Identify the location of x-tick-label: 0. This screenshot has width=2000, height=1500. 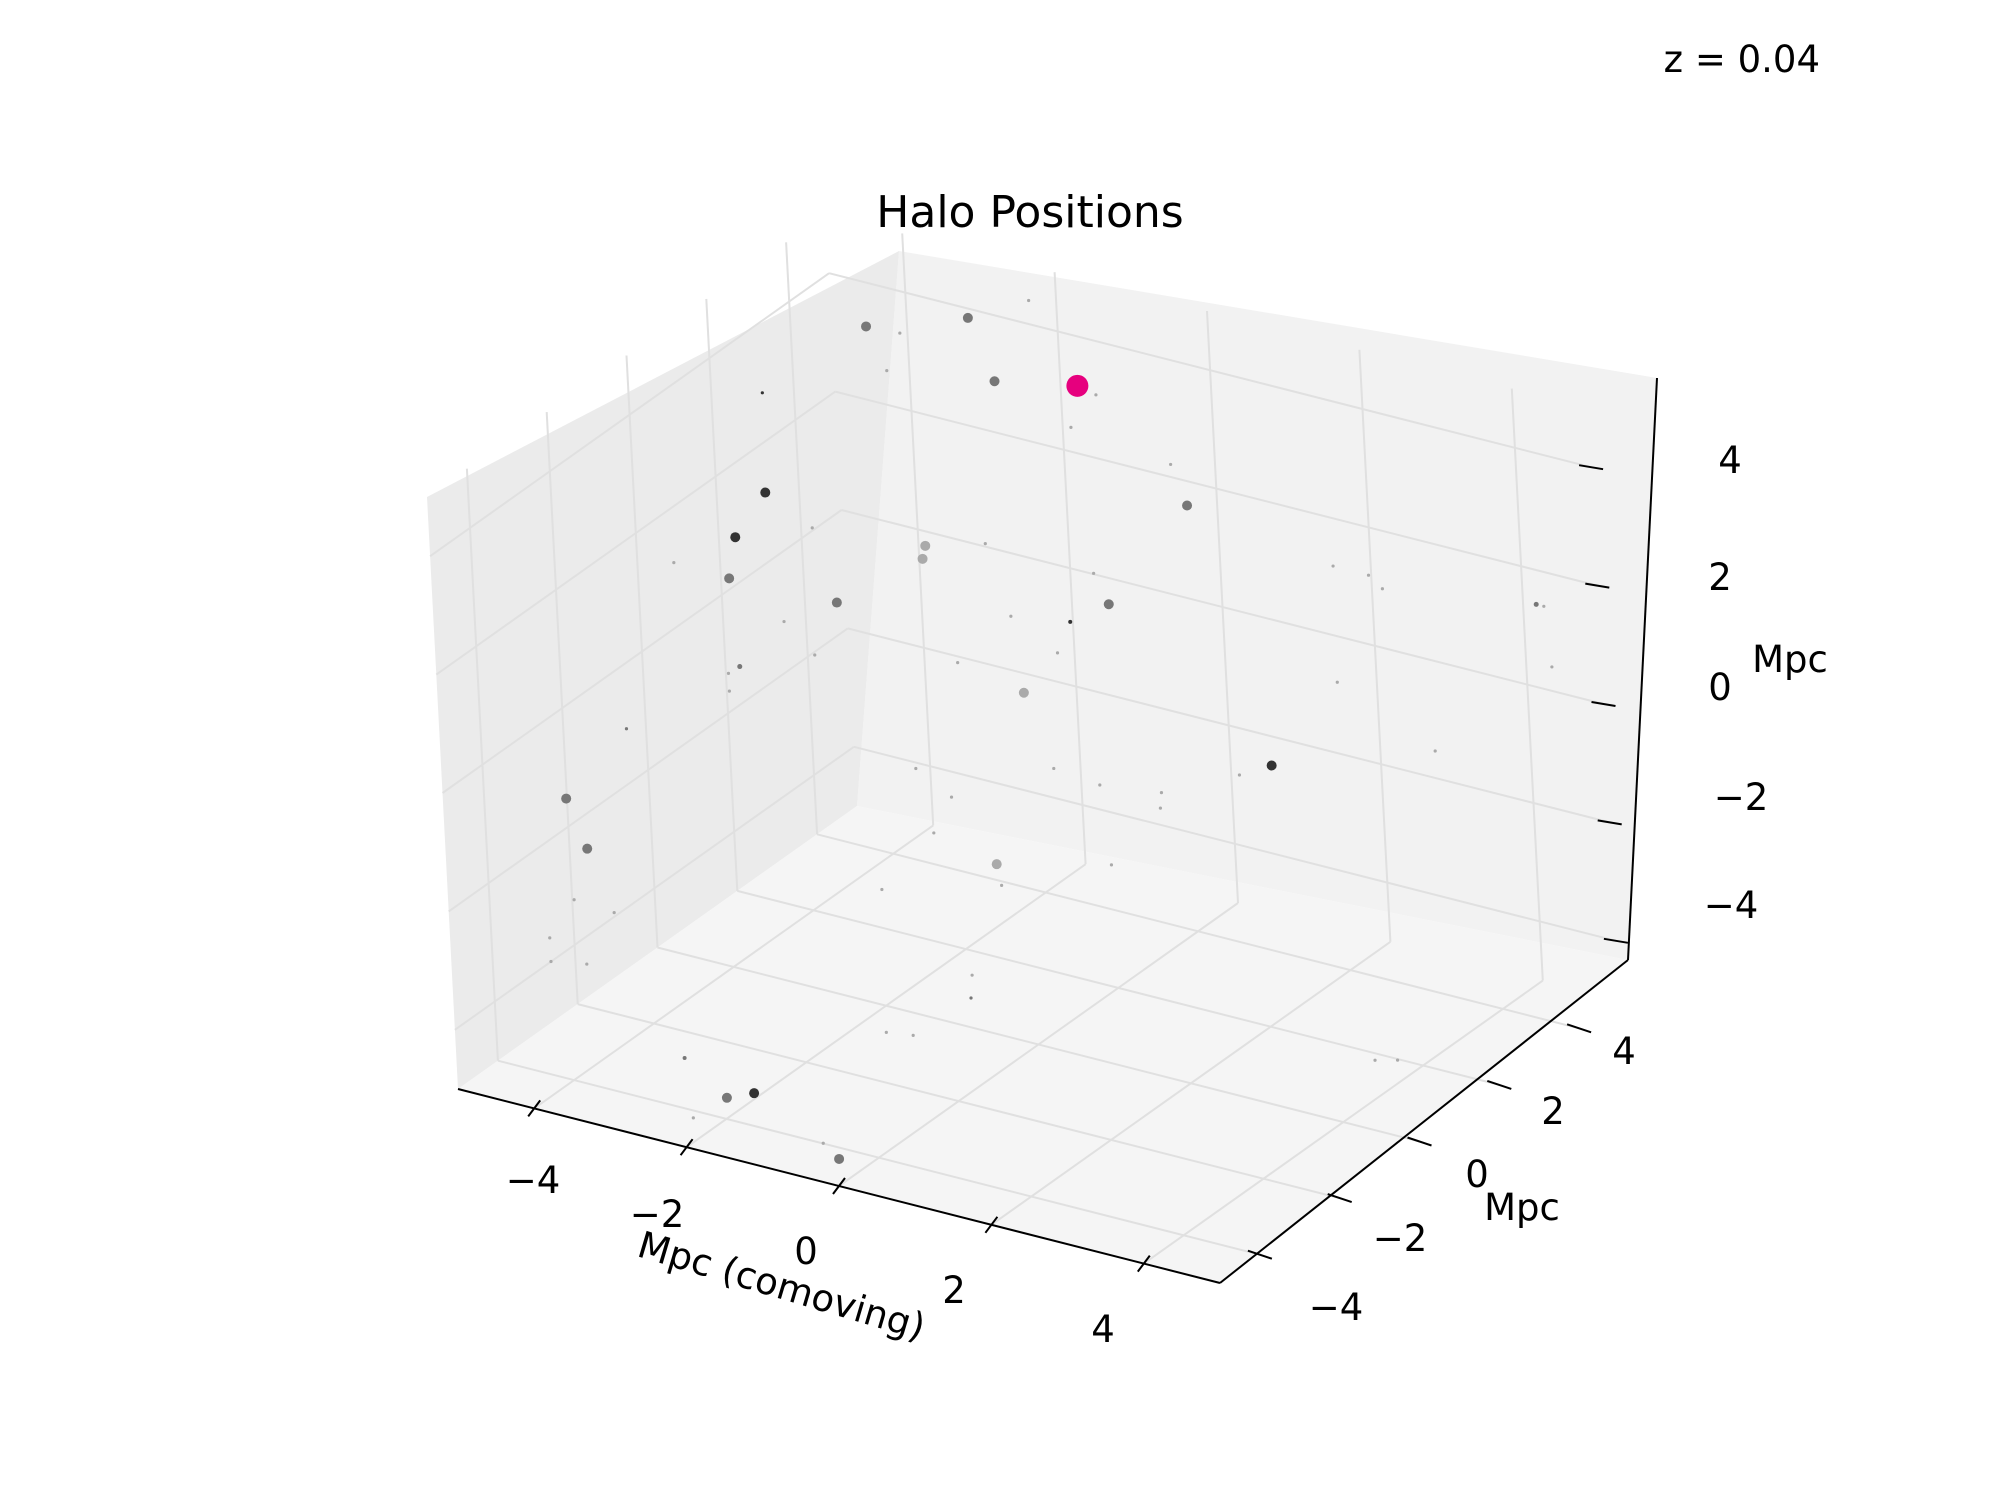
(806, 1251).